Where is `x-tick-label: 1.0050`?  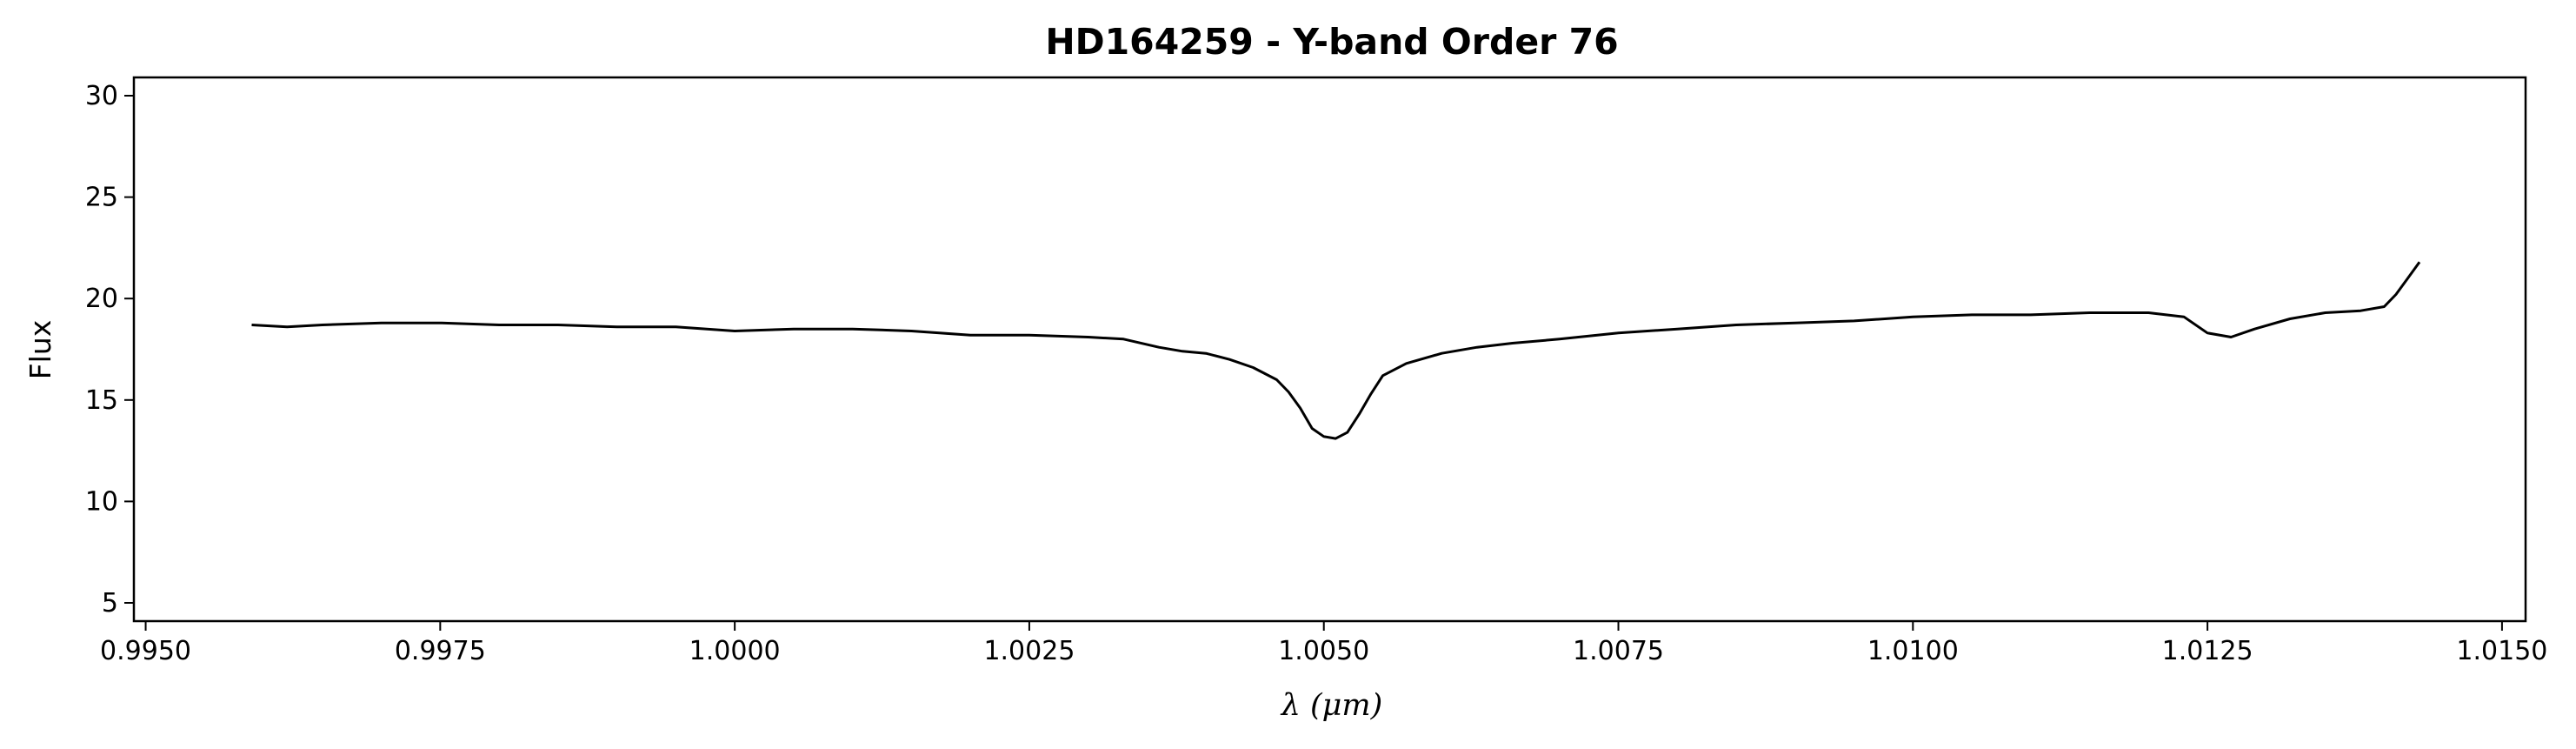 x-tick-label: 1.0050 is located at coordinates (1323, 651).